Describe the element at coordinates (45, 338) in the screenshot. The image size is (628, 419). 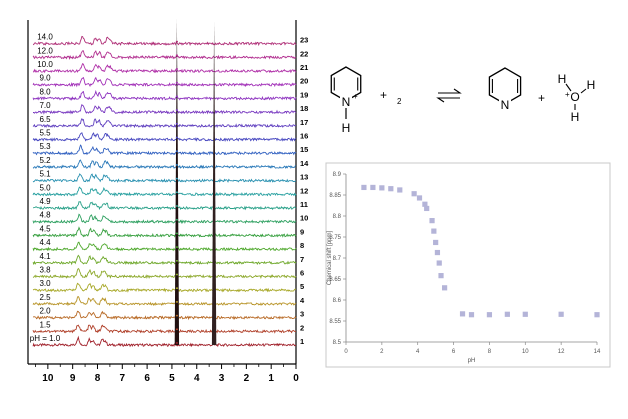
I see `nmr-ph-label: pH = 1.0` at that location.